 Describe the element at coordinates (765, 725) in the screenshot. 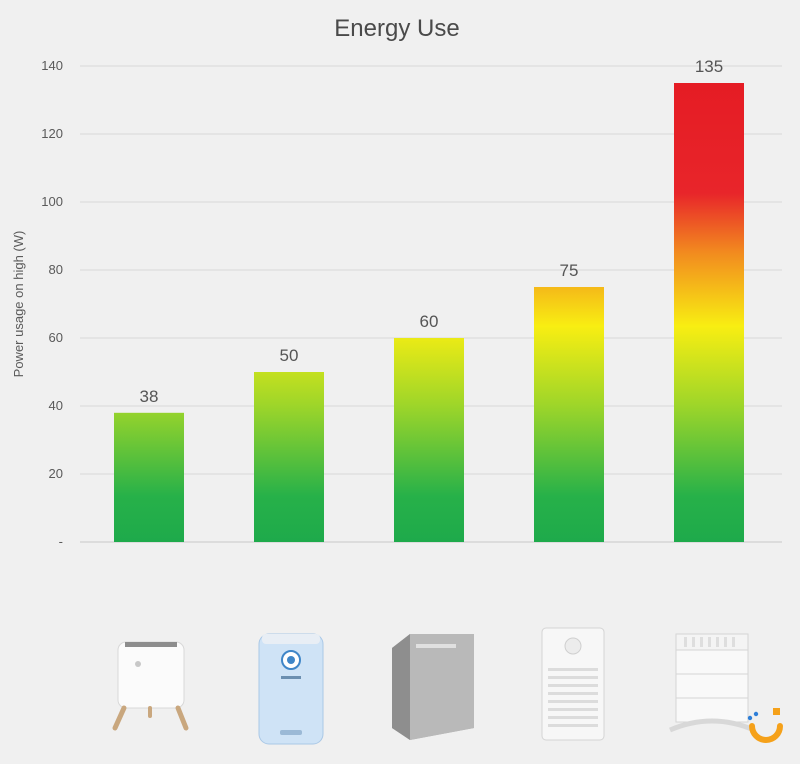

I see `brand-logo-icon` at that location.